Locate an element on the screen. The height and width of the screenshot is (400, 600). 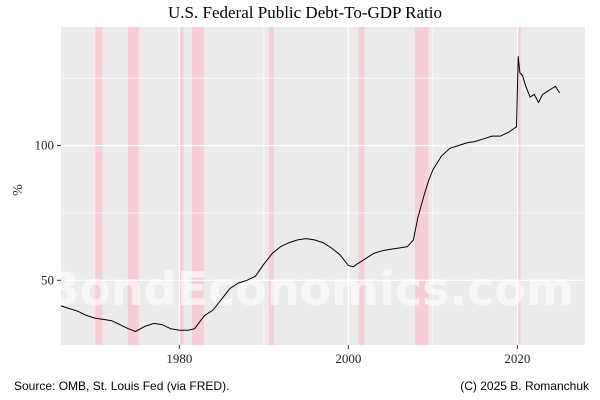
x-tick-label-1980: 1980 is located at coordinates (179, 358).